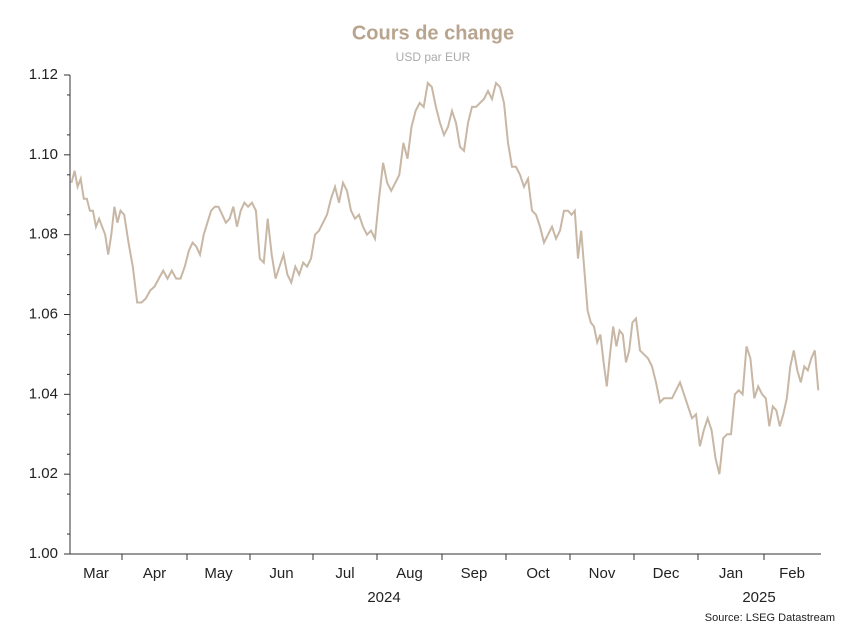 This screenshot has width=850, height=638. Describe the element at coordinates (43, 393) in the screenshot. I see `y-tick-label: 1.04` at that location.